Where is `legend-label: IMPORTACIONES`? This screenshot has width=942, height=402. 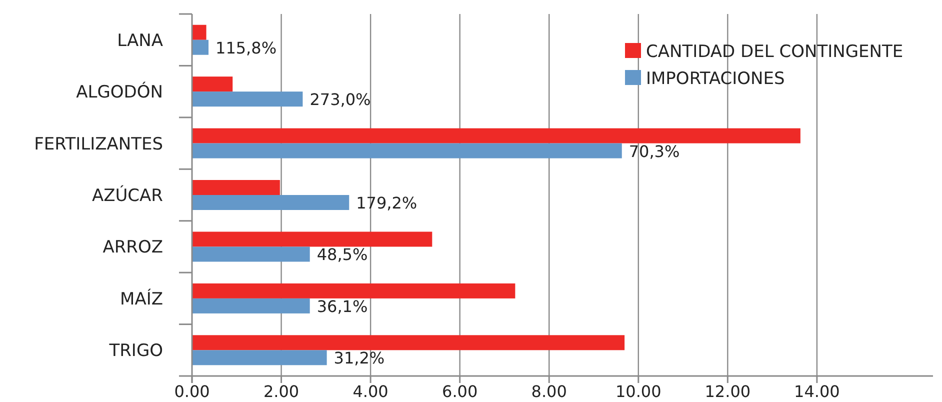
legend-label: IMPORTACIONES is located at coordinates (715, 79).